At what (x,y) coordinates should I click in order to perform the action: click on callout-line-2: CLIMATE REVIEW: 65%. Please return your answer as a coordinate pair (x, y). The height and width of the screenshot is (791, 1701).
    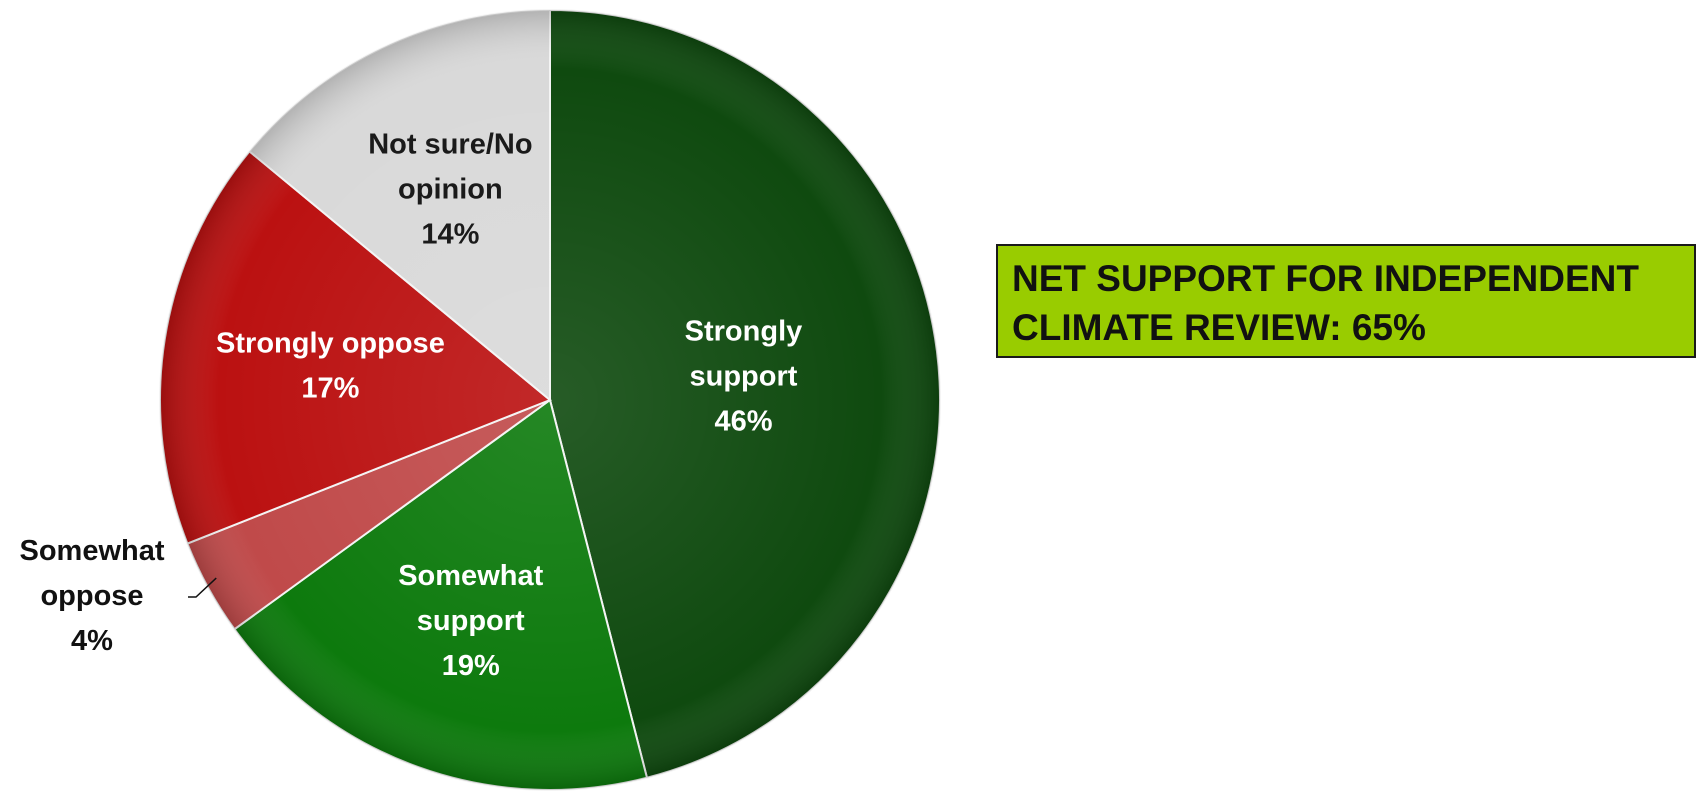
    Looking at the image, I should click on (1219, 327).